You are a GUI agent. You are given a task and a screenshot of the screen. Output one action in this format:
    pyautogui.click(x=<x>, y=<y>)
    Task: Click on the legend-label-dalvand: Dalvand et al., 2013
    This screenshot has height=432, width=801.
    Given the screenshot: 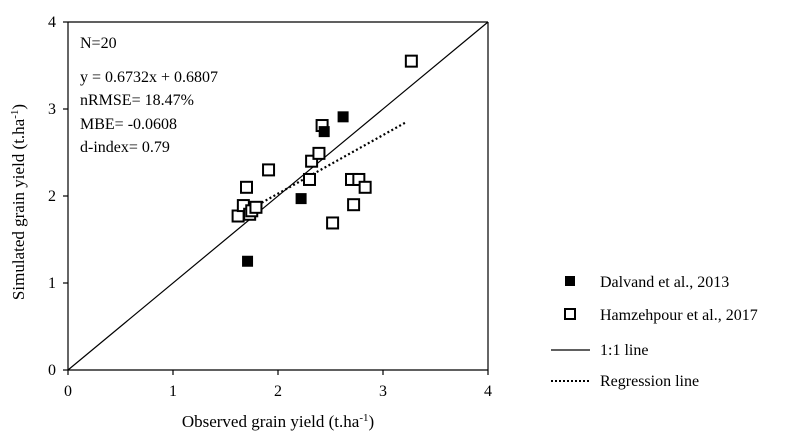 What is the action you would take?
    pyautogui.click(x=664, y=282)
    